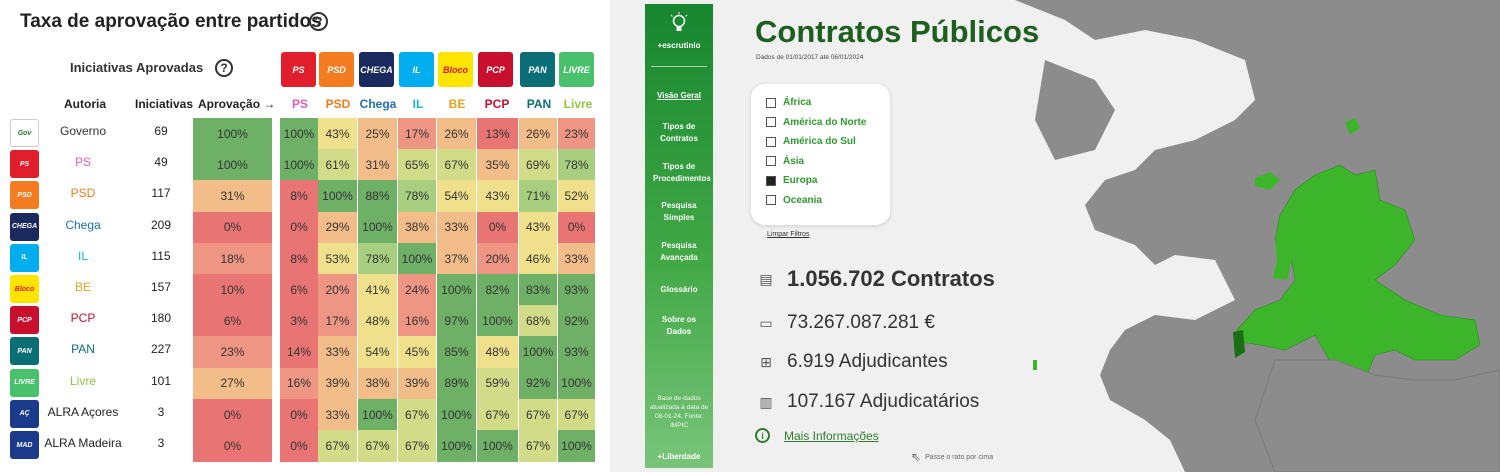  What do you see at coordinates (497, 383) in the screenshot?
I see `party-approval-cell: 59%` at bounding box center [497, 383].